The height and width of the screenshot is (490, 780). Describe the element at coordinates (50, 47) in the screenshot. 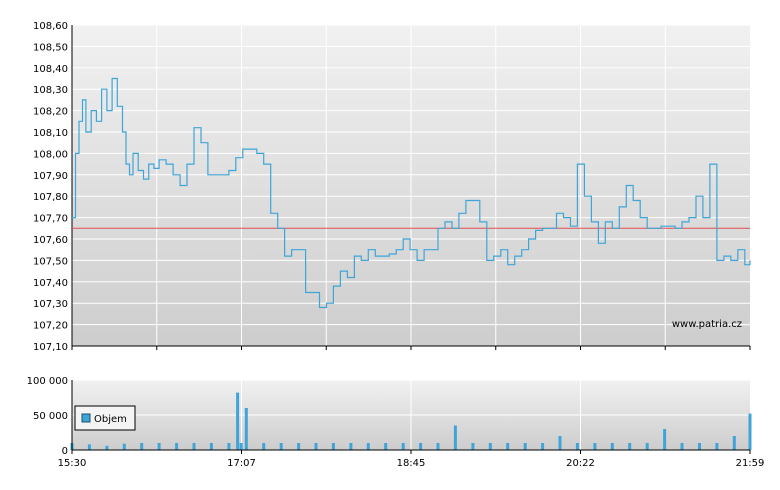

I see `price-tick-label: 108,50` at that location.